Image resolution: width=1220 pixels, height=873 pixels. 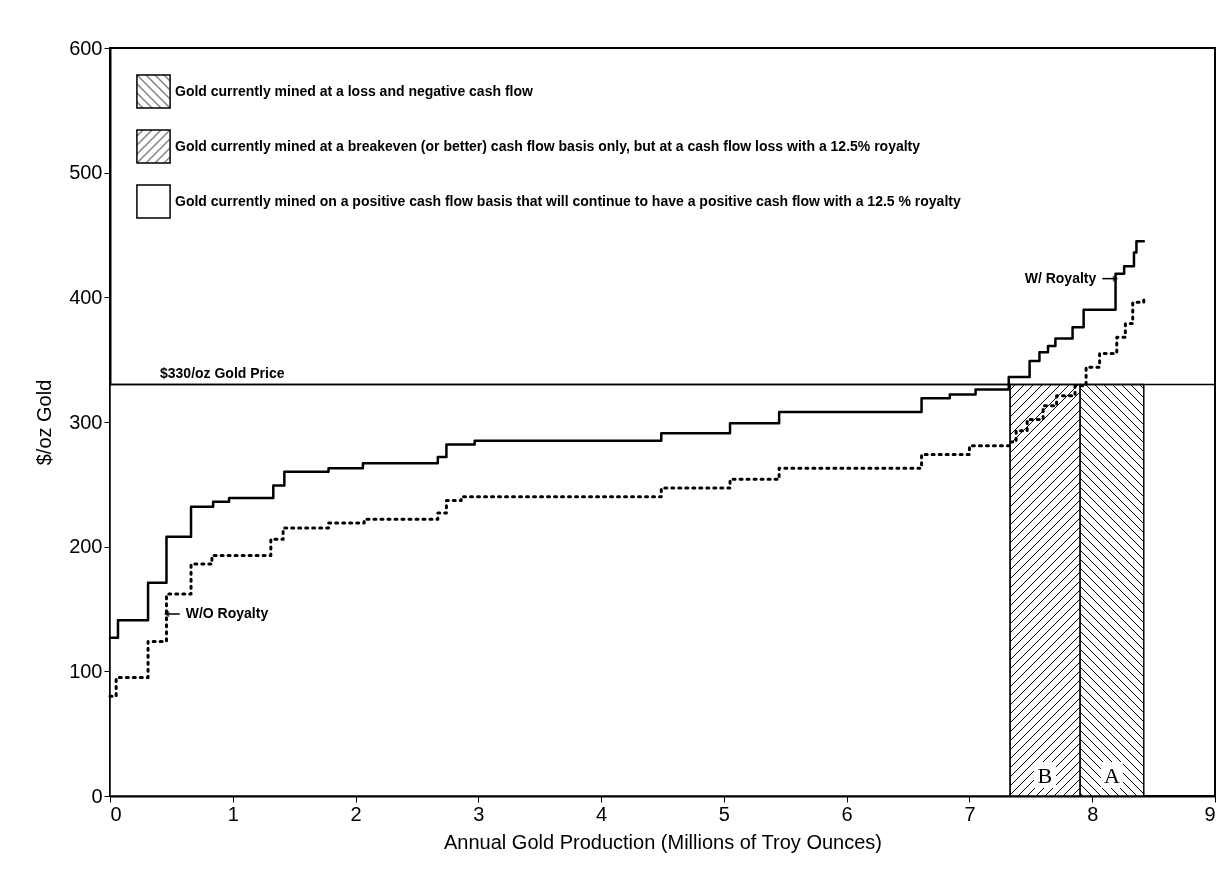 I want to click on x-tick-label: 3, so click(x=479, y=813).